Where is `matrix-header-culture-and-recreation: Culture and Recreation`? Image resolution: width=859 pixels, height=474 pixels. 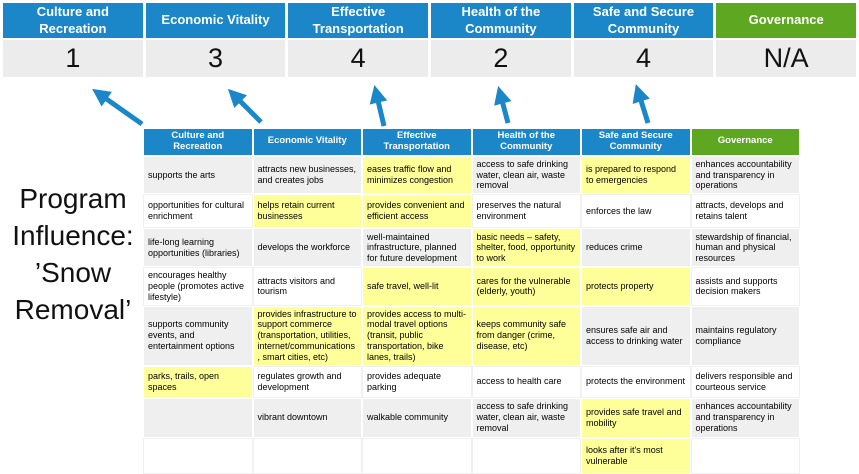
matrix-header-culture-and-recreation: Culture and Recreation is located at coordinates (198, 142).